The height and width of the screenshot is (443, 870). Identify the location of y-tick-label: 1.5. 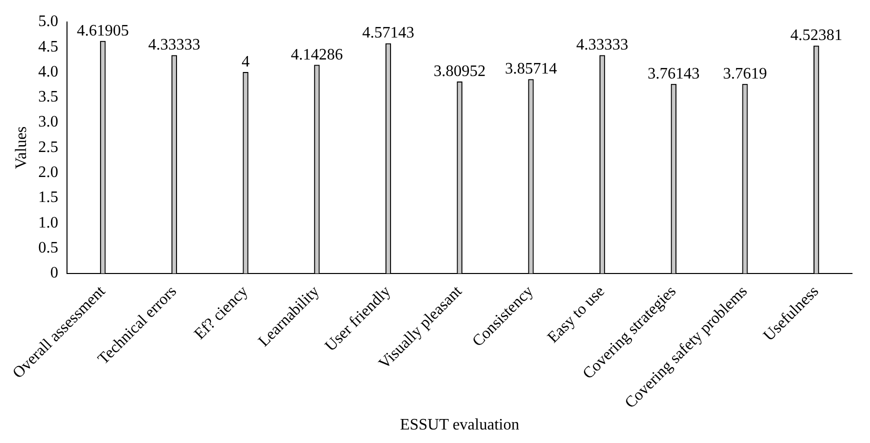
(48, 197).